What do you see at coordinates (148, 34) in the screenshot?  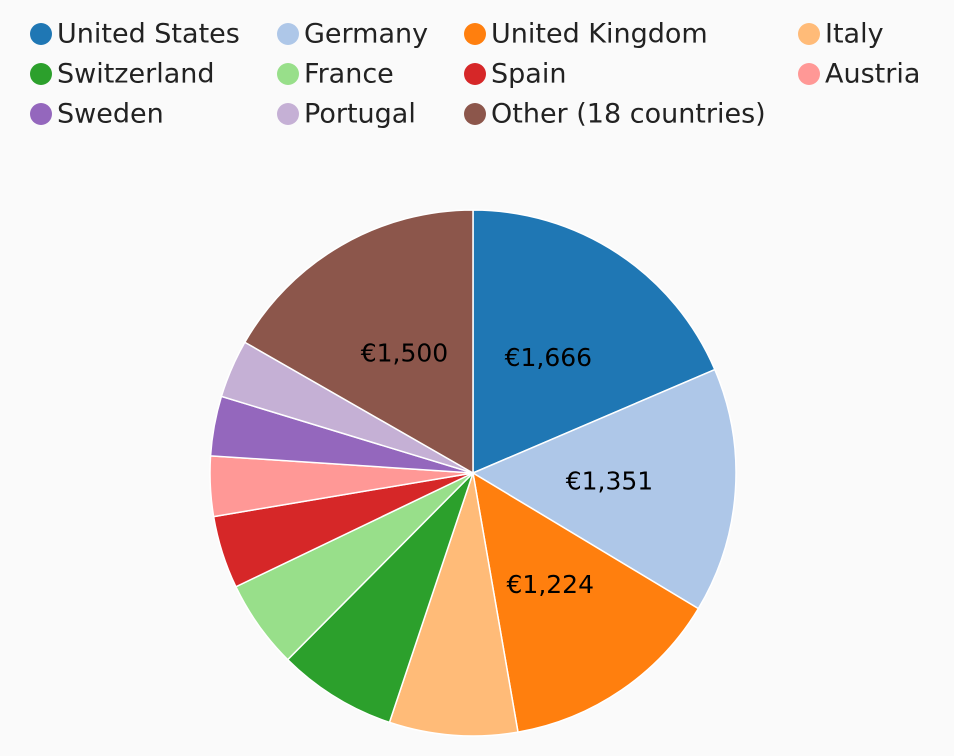 I see `legend-label: United States` at bounding box center [148, 34].